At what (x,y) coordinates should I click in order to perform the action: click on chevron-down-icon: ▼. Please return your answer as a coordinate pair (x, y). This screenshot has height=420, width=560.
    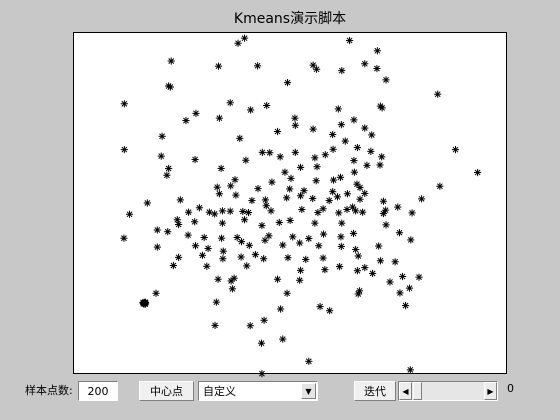
    Looking at the image, I should click on (308, 391).